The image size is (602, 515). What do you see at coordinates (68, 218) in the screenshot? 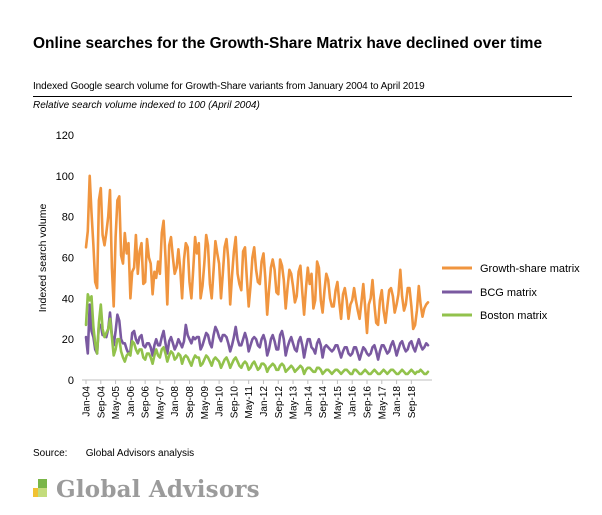
I see `y-tick-label: 80` at bounding box center [68, 218].